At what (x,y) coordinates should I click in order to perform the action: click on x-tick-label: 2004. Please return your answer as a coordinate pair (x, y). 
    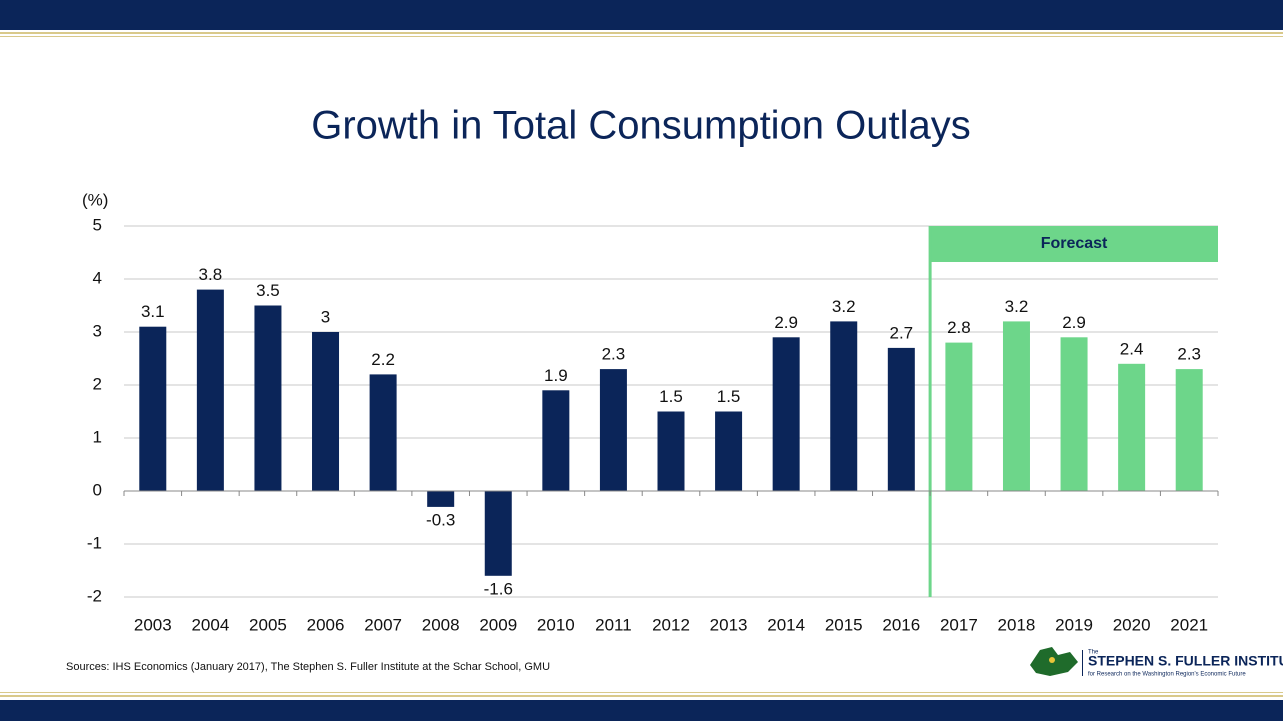
    Looking at the image, I should click on (210, 624).